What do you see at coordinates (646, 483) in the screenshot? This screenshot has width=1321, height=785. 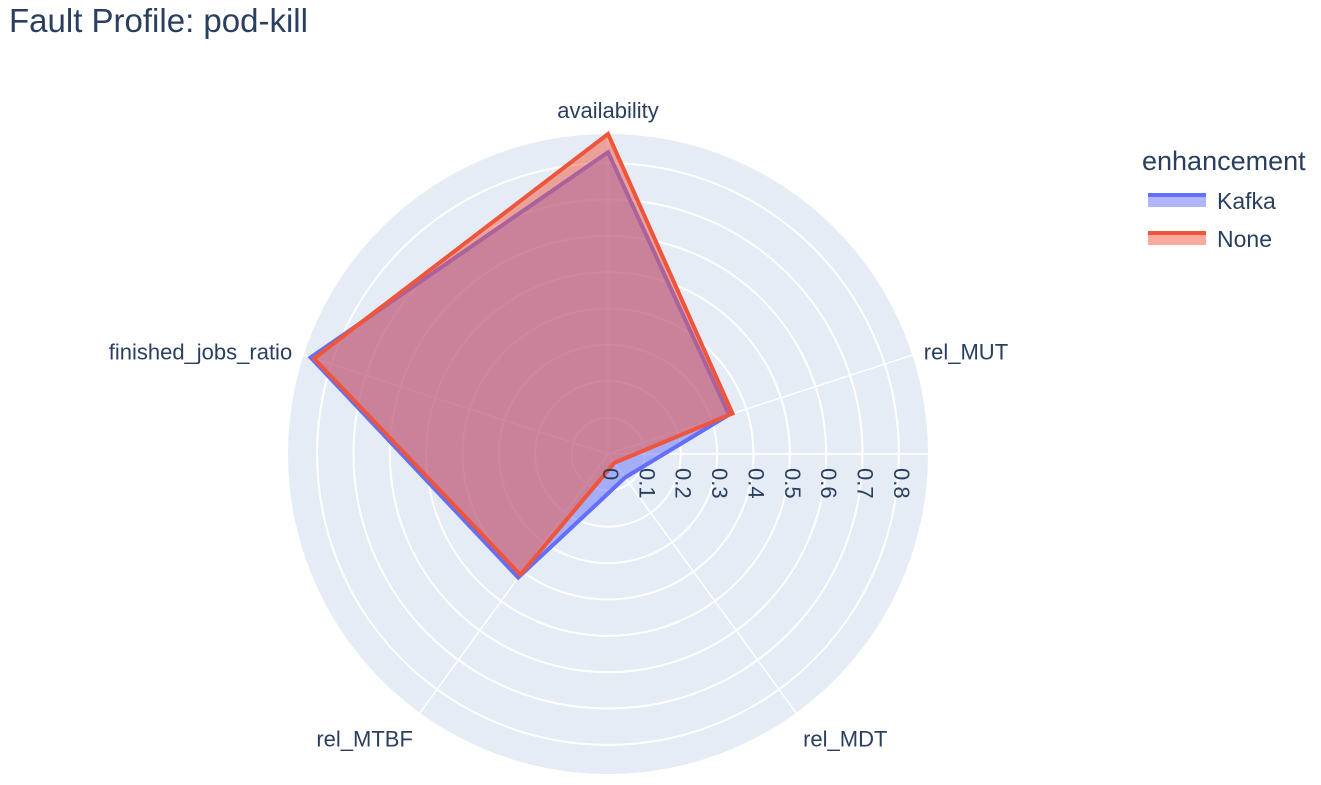 I see `radial-tick-1: 0.1` at bounding box center [646, 483].